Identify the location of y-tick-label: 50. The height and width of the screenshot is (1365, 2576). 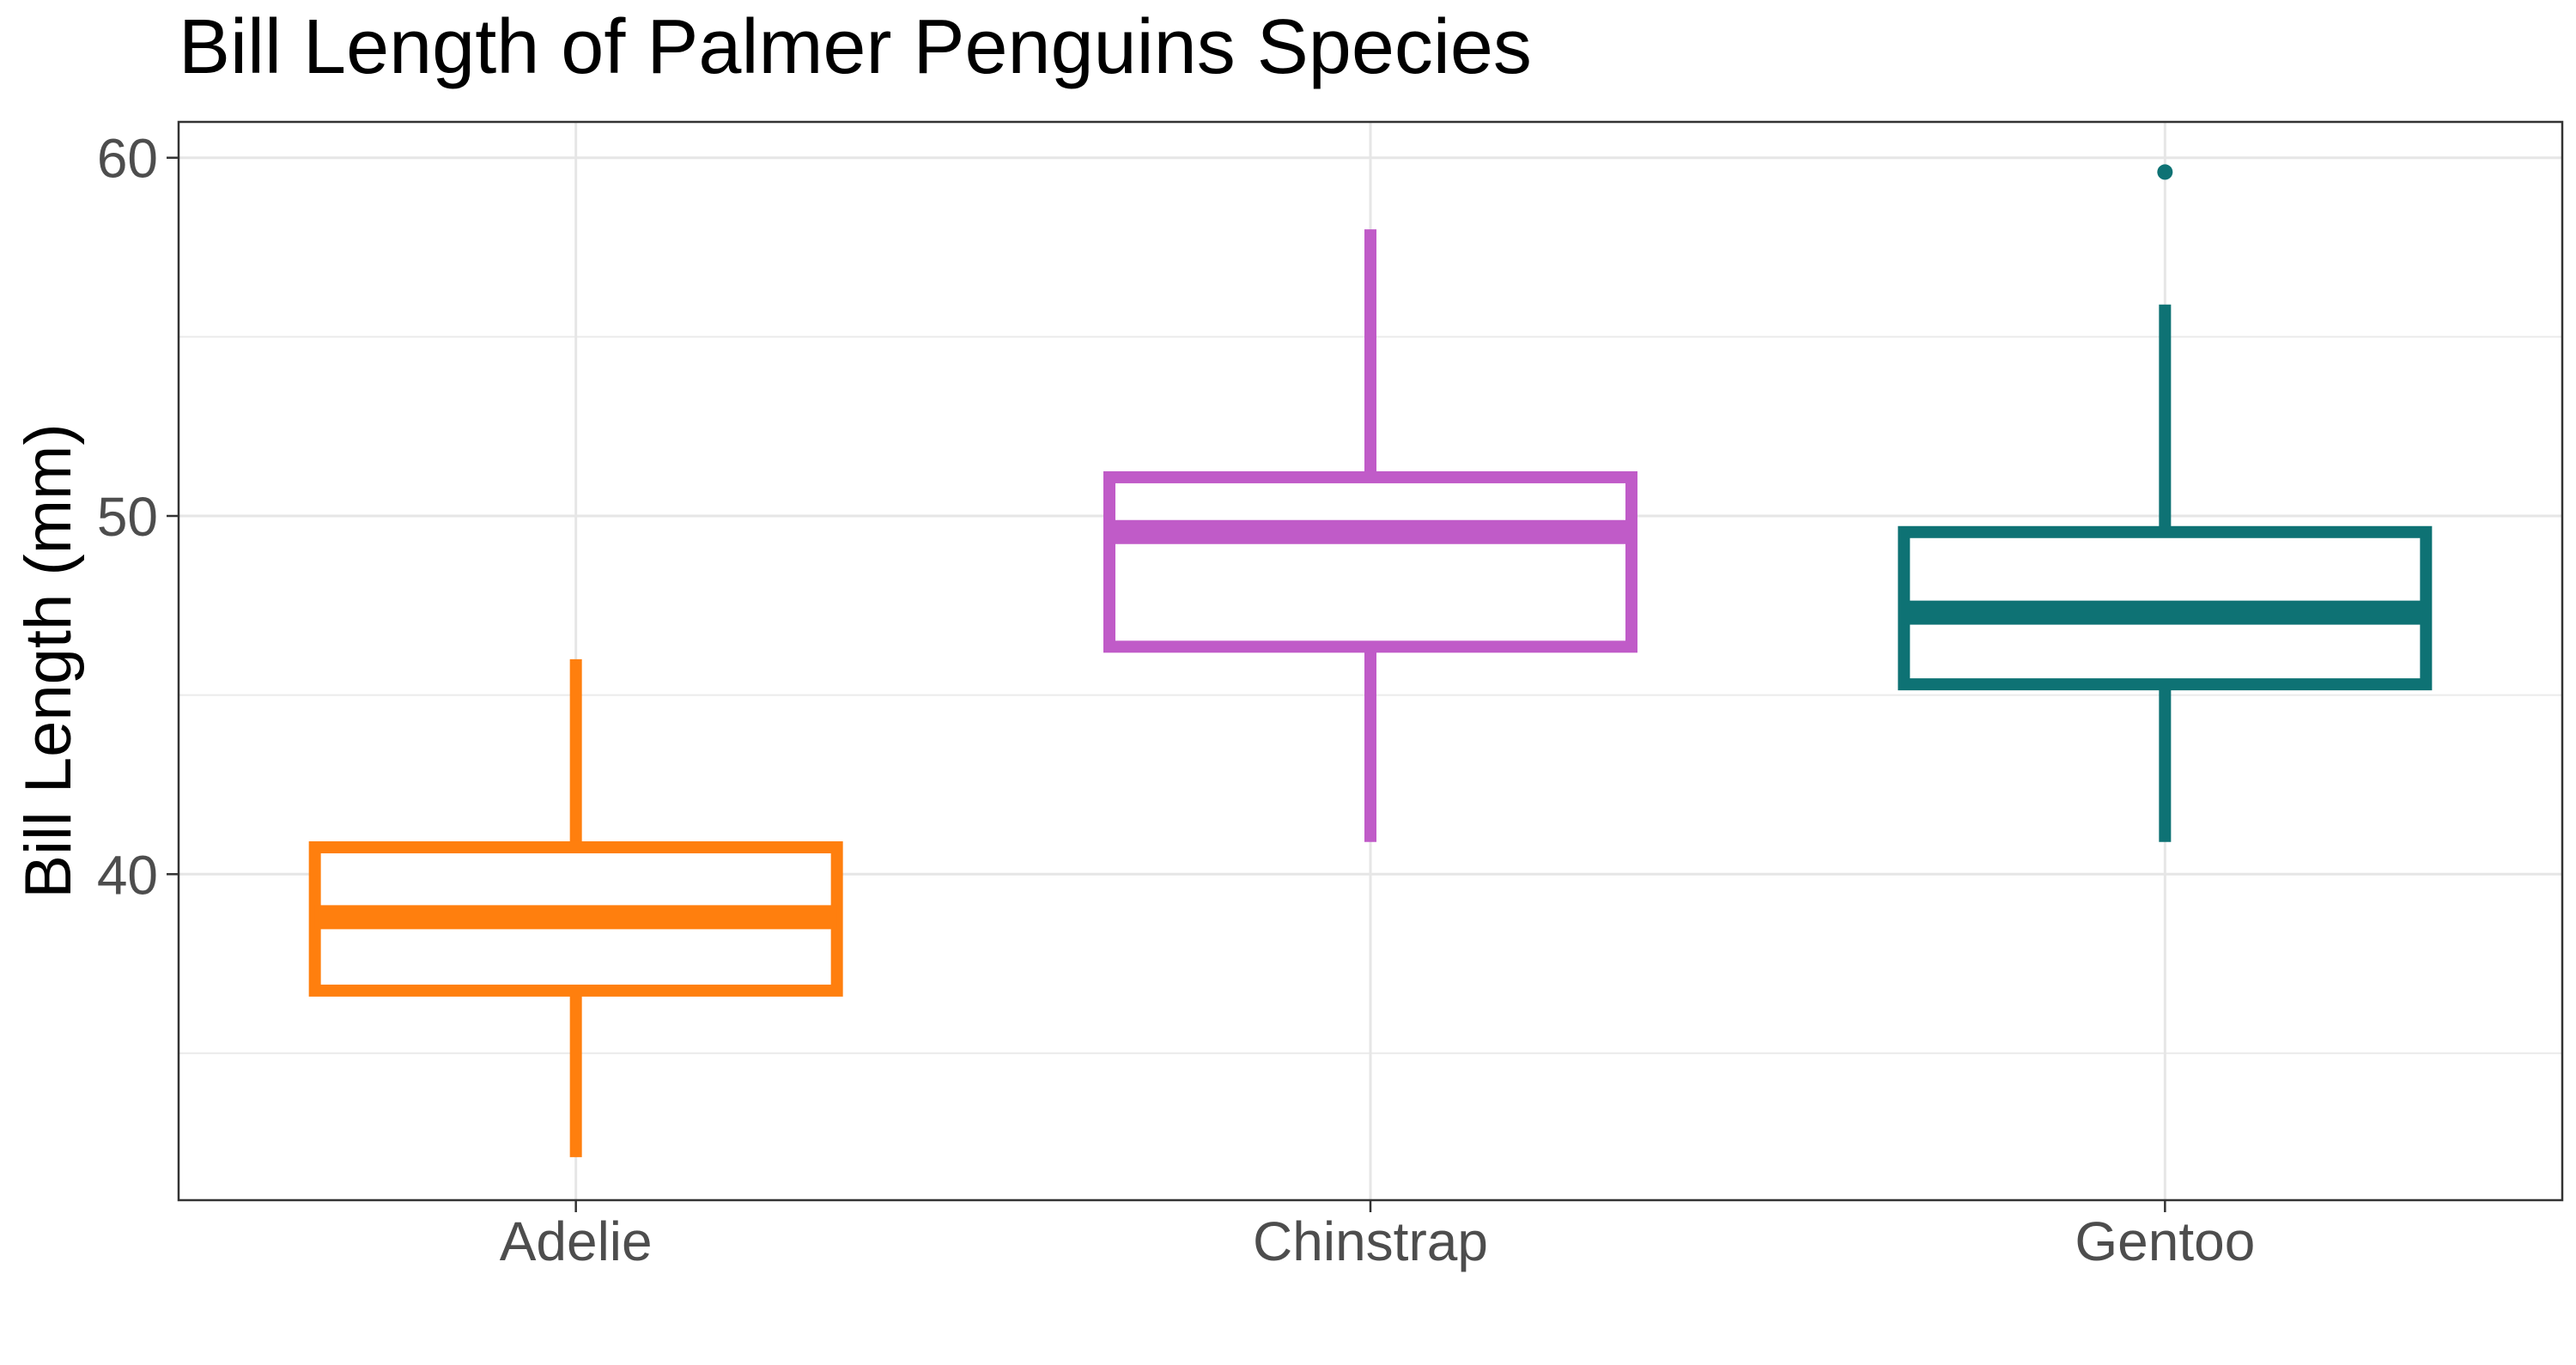
(128, 517).